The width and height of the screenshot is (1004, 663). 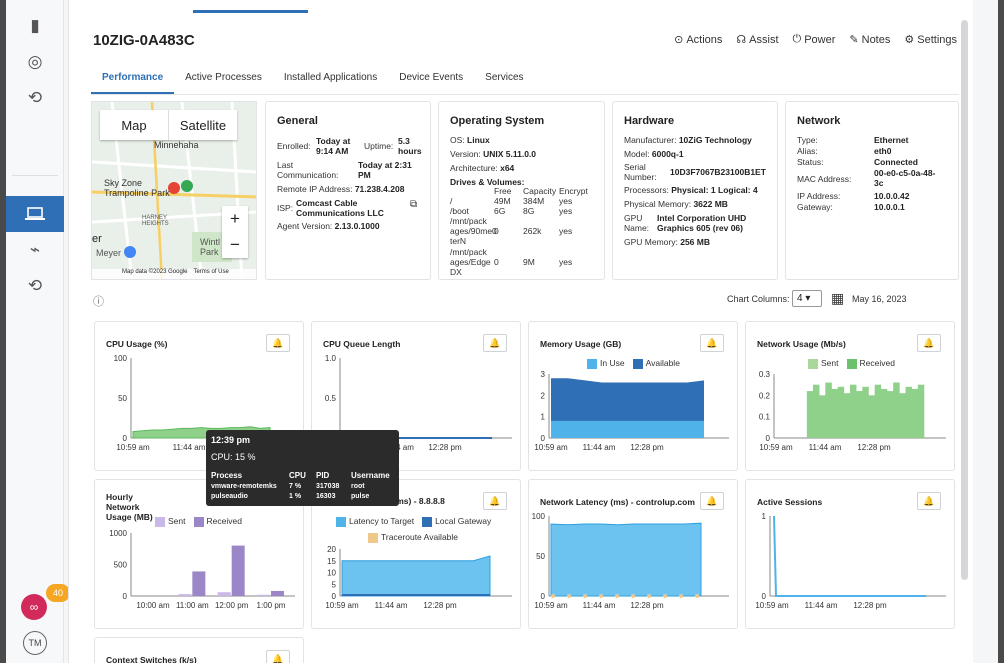 I want to click on notes-button: ✎ Notes, so click(x=870, y=40).